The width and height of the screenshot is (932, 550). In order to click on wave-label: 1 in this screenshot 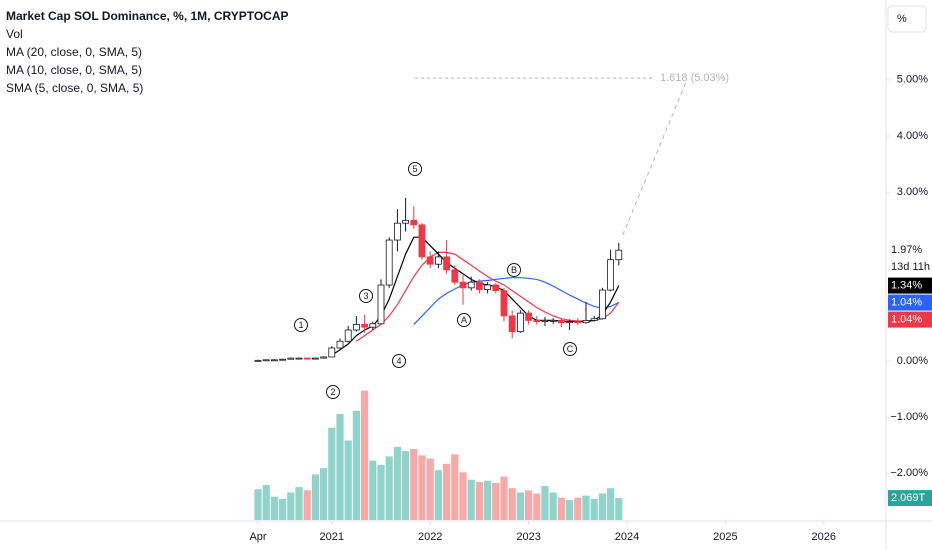, I will do `click(300, 325)`.